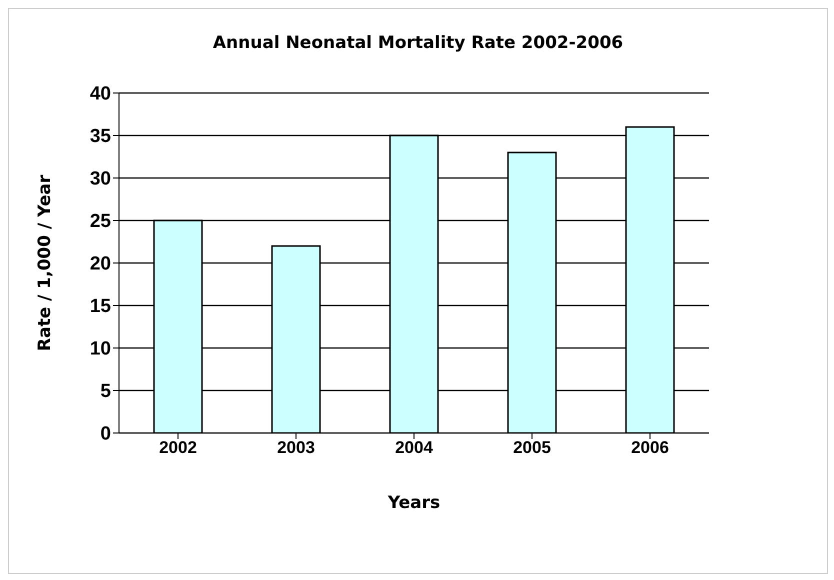  What do you see at coordinates (106, 391) in the screenshot?
I see `y-tick-label: 5` at bounding box center [106, 391].